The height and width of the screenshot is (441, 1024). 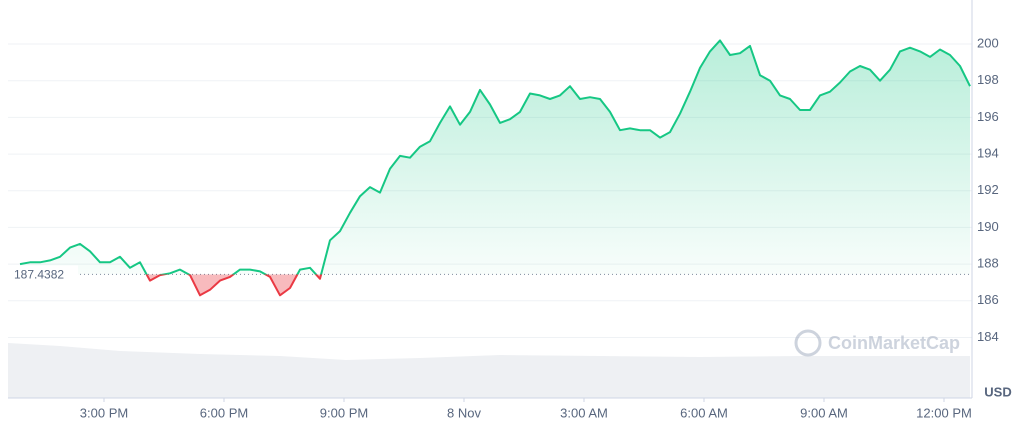 I want to click on x-tick-label: 6:00 PM, so click(x=224, y=412).